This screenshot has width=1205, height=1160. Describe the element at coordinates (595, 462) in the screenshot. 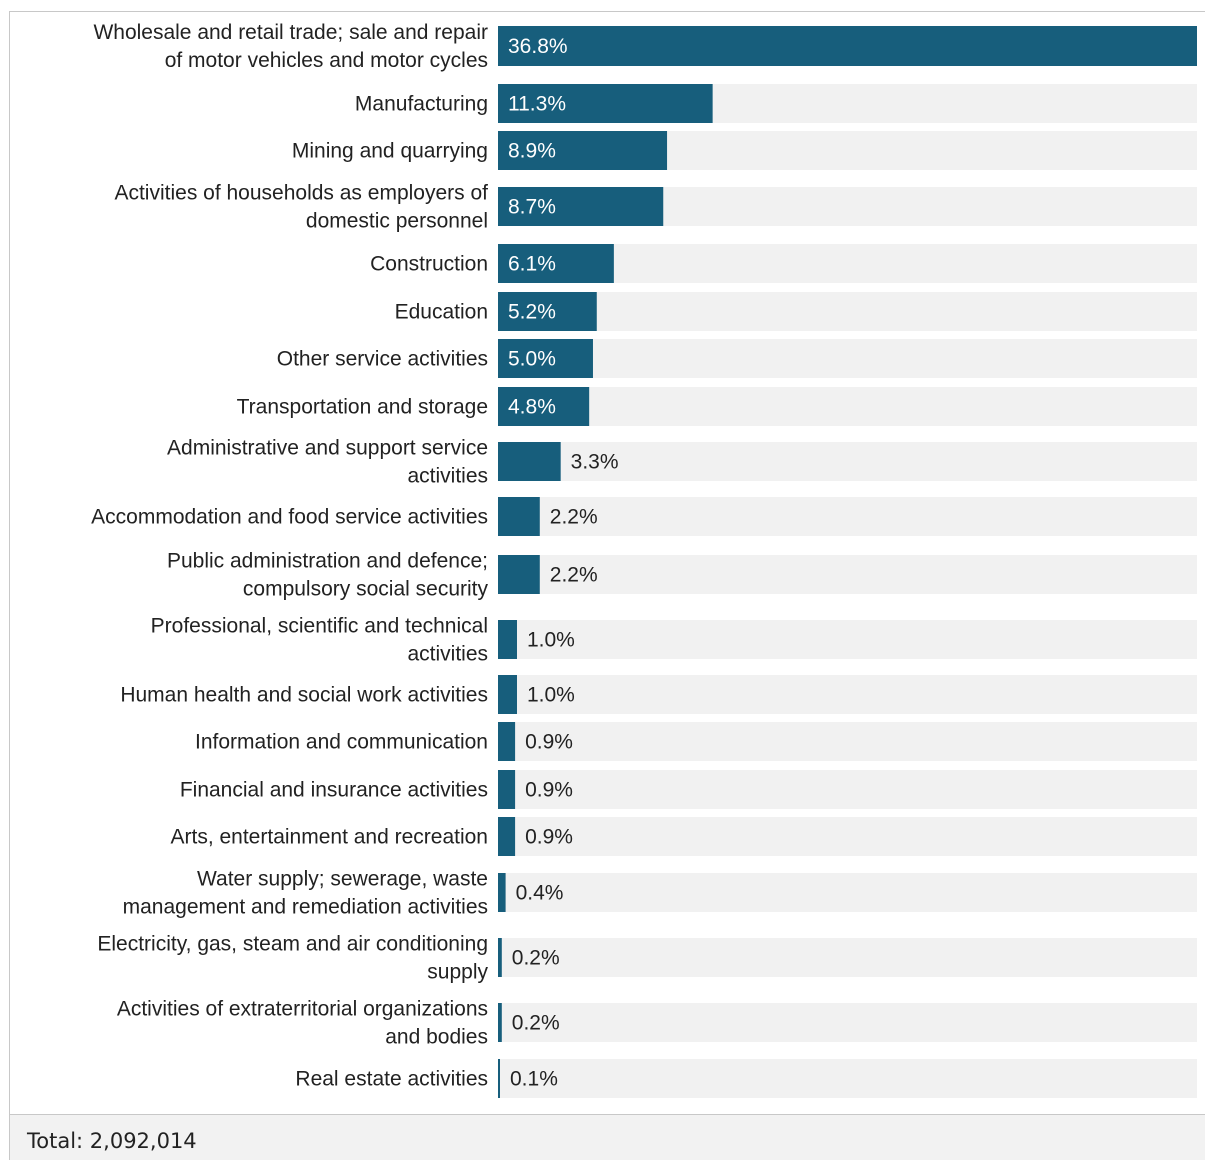

I see `value-label: 3.3%` at that location.